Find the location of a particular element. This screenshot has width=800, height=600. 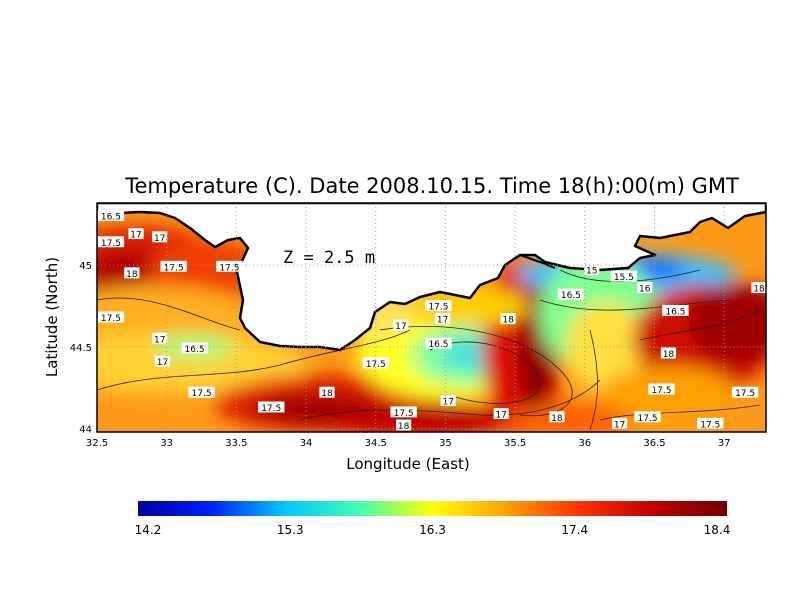

x-tick-label: 33 is located at coordinates (166, 443).